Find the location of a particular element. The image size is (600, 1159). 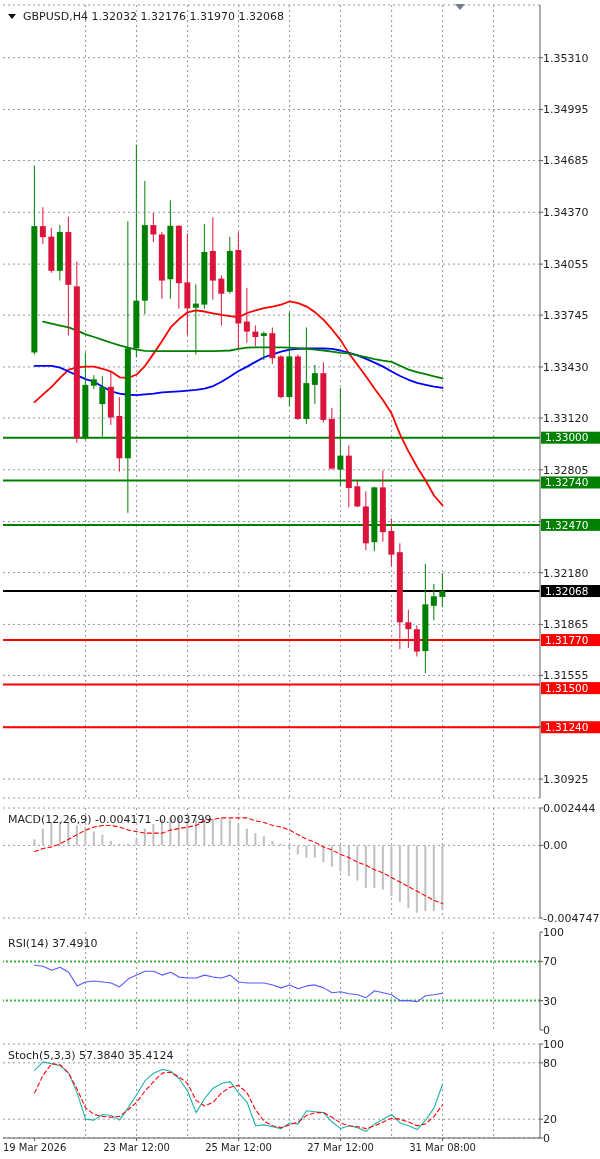

y-tick-label: 1.32180 is located at coordinates (566, 573).